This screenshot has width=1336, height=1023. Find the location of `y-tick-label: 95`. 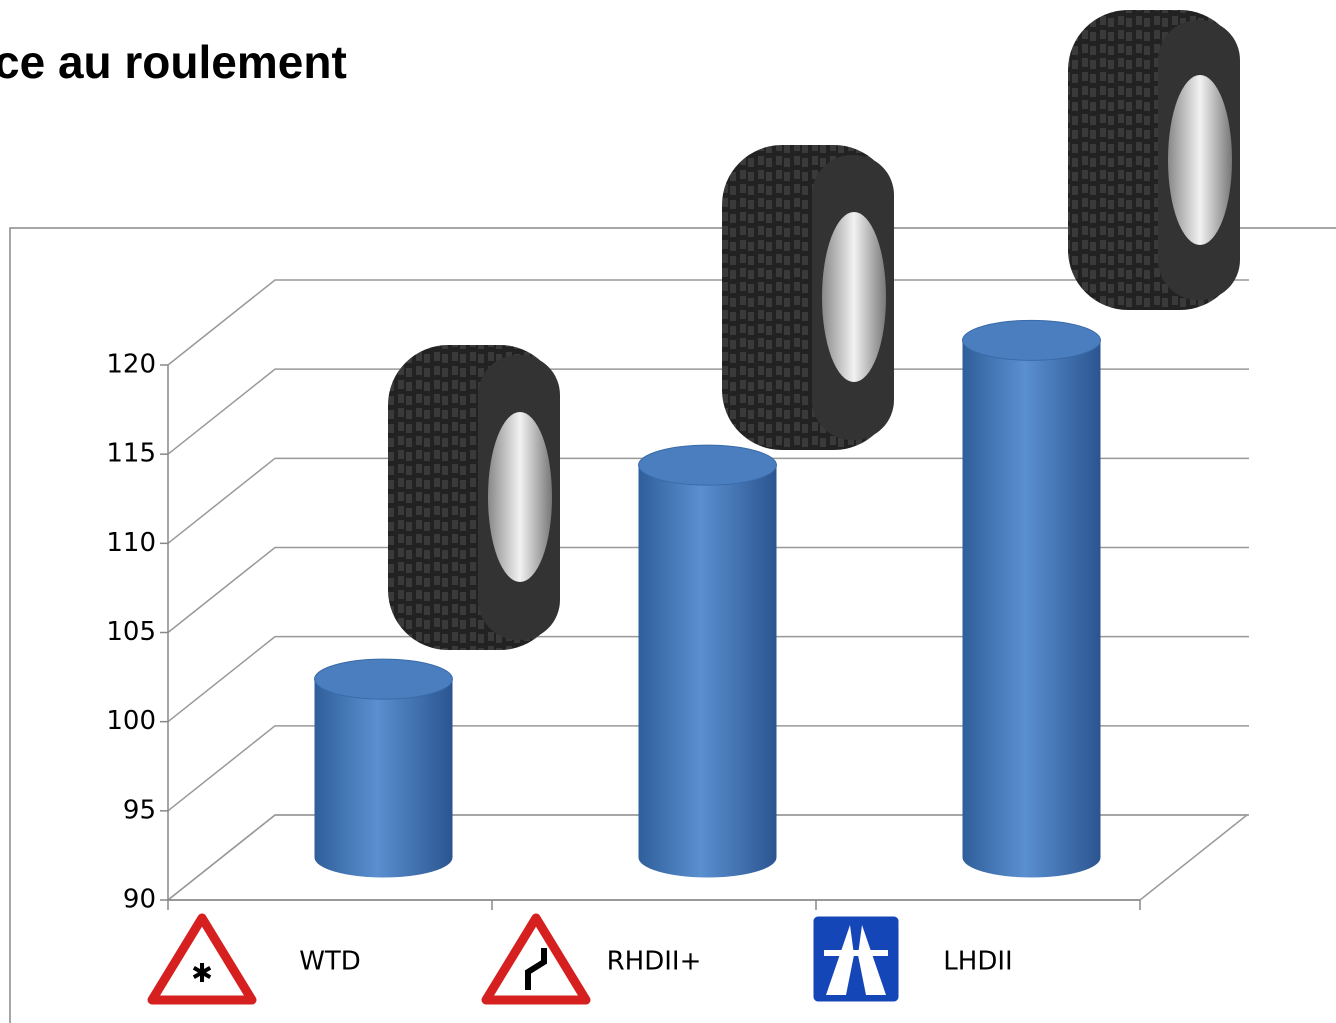

y-tick-label: 95 is located at coordinates (139, 810).